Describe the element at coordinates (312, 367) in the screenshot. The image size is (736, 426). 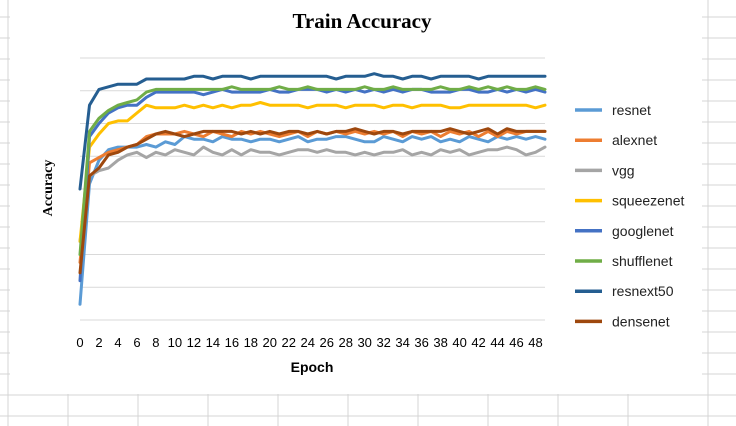
I see `x-axis-label: Epoch` at that location.